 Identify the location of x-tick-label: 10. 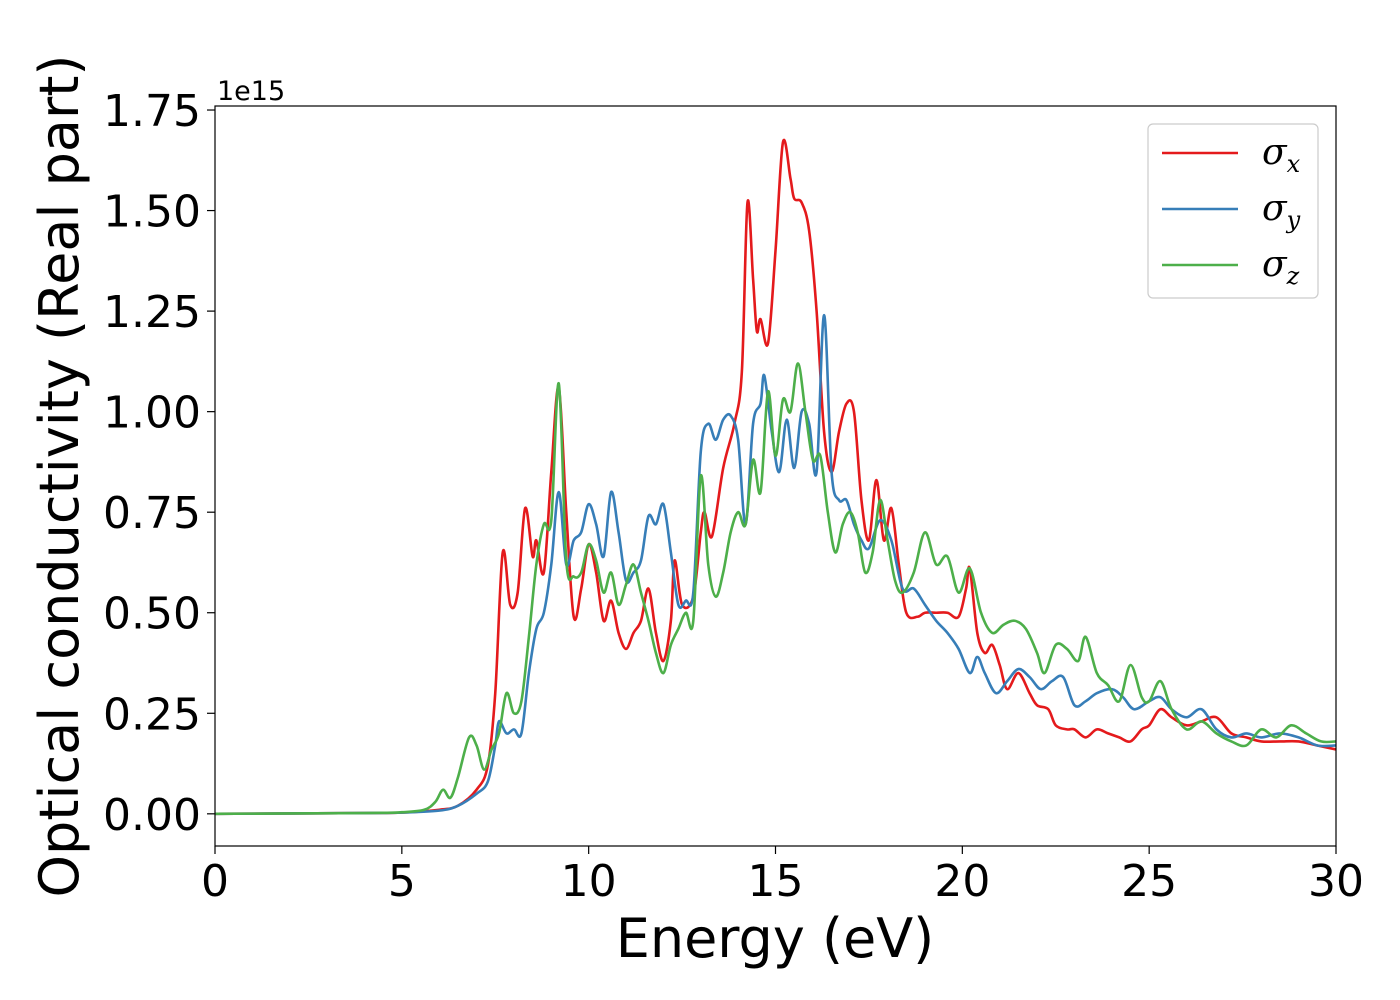
(589, 881).